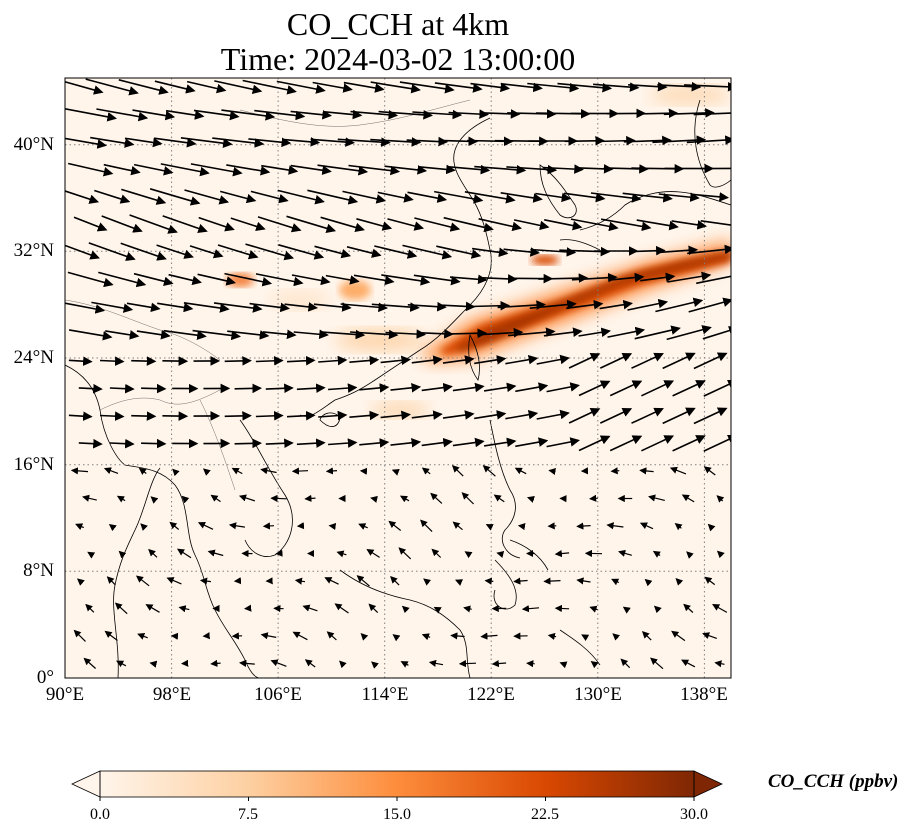  I want to click on lat-tick-label: 16°N, so click(33, 464).